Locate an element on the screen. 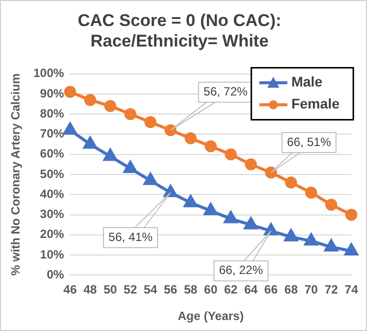  x-tick-label: 60 is located at coordinates (211, 289).